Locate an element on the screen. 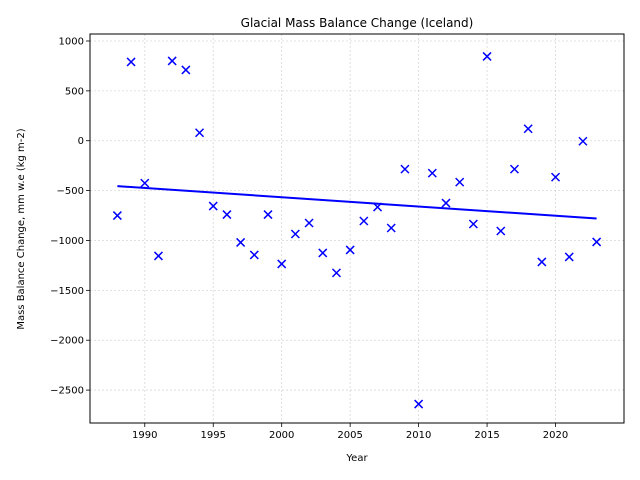 The width and height of the screenshot is (640, 480). x-tick-label: 2000 is located at coordinates (281, 435).